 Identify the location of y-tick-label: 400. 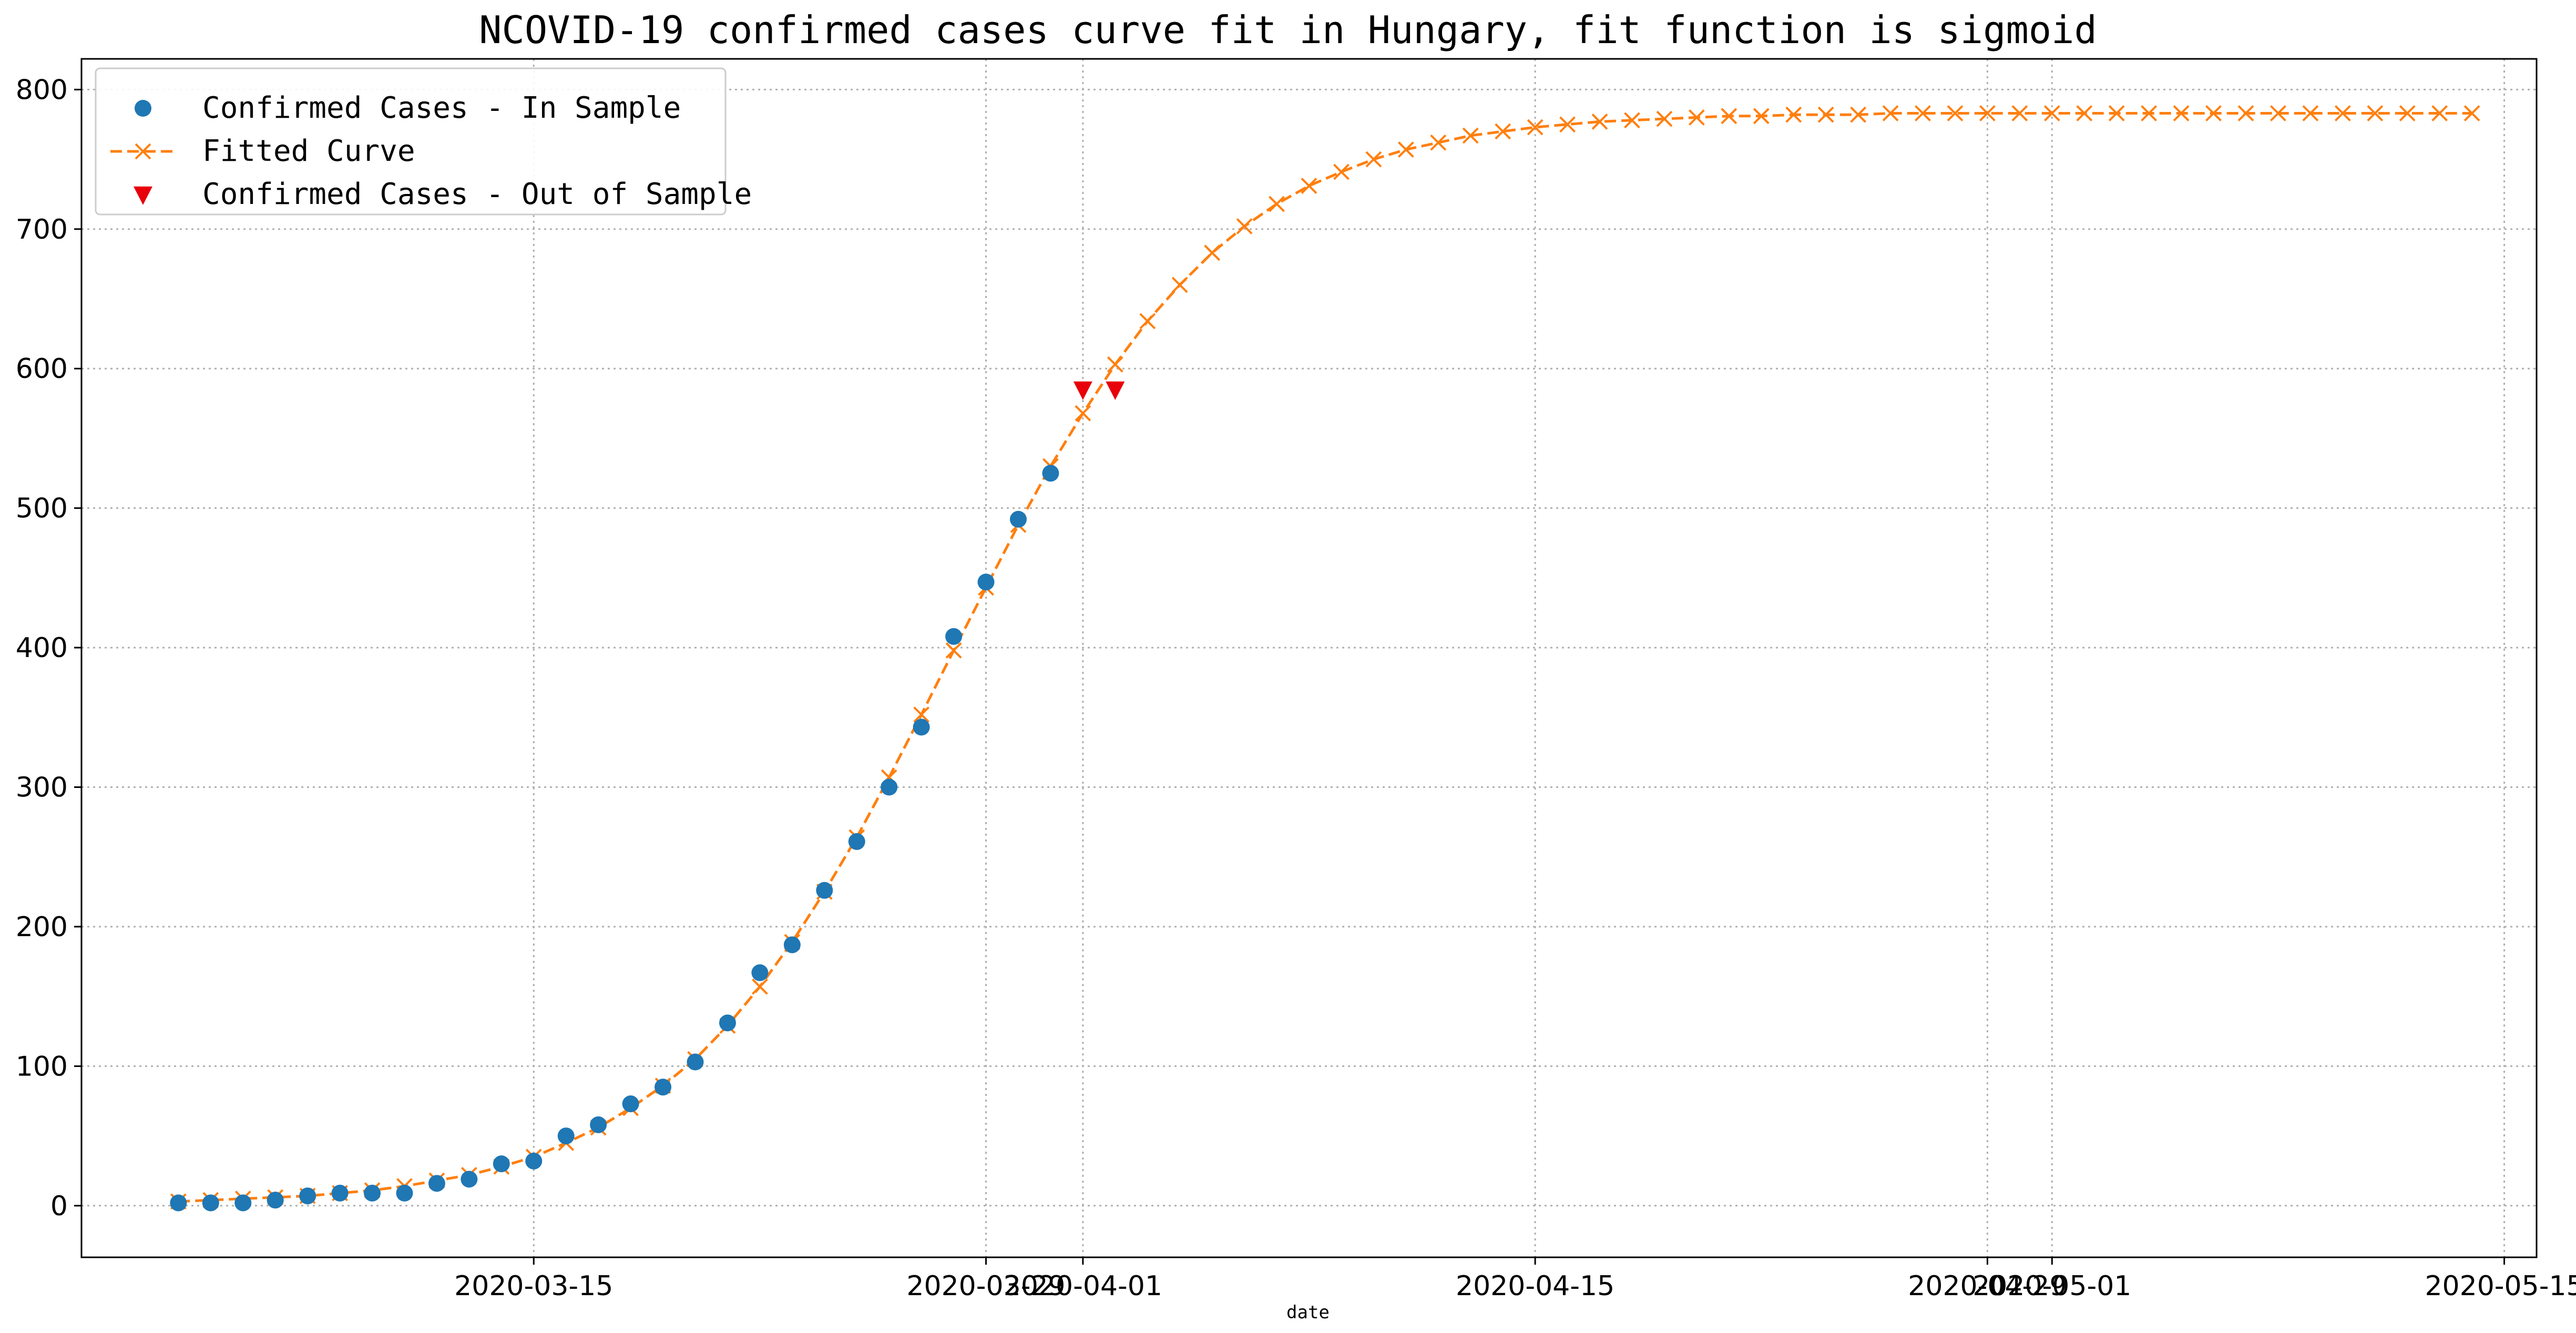
(42, 648).